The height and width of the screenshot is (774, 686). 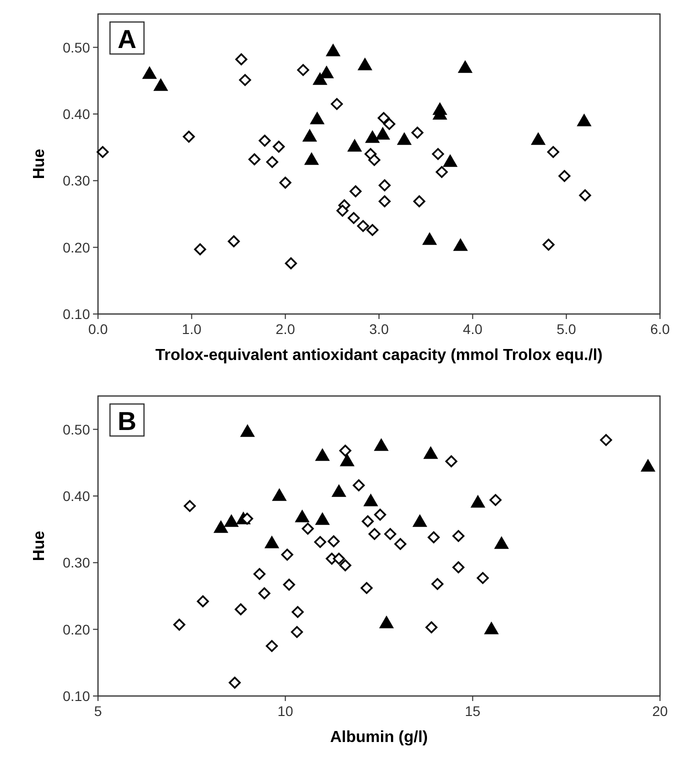 What do you see at coordinates (472, 711) in the screenshot?
I see `x-tick-label: 15` at bounding box center [472, 711].